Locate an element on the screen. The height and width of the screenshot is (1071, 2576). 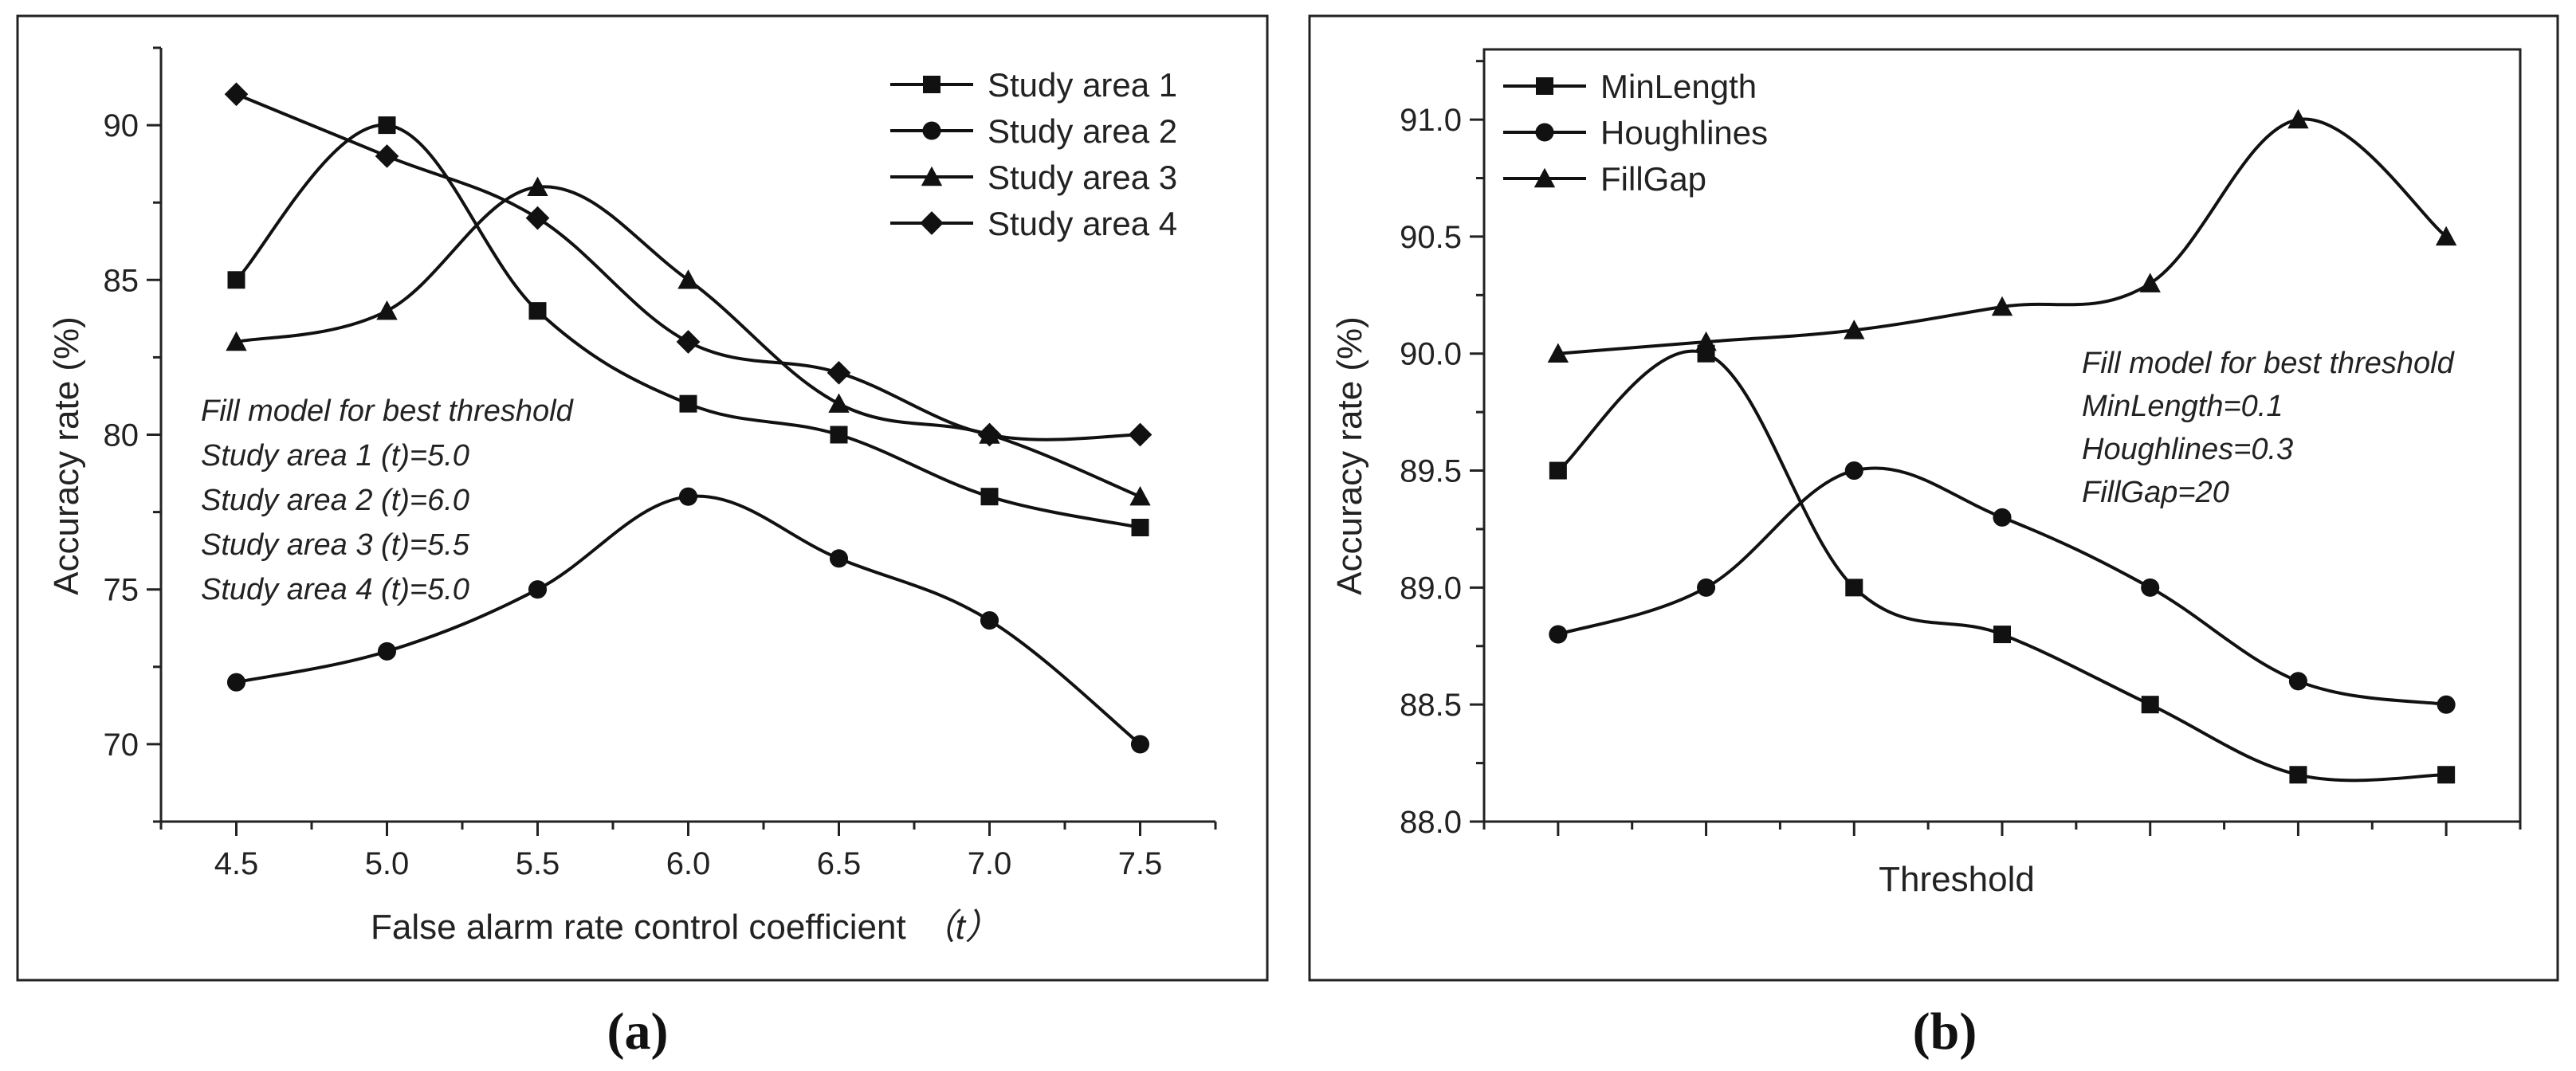
panel-b-x-axis-title: Threshold is located at coordinates (1957, 879).